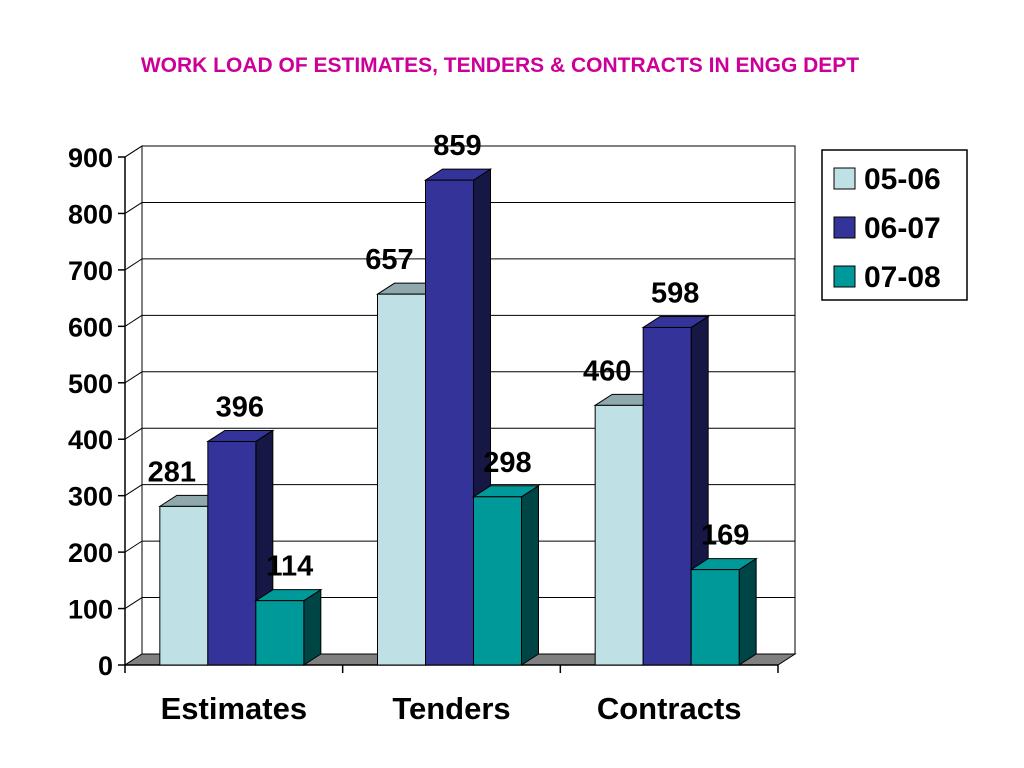  What do you see at coordinates (90, 553) in the screenshot?
I see `y-tick-label: 200` at bounding box center [90, 553].